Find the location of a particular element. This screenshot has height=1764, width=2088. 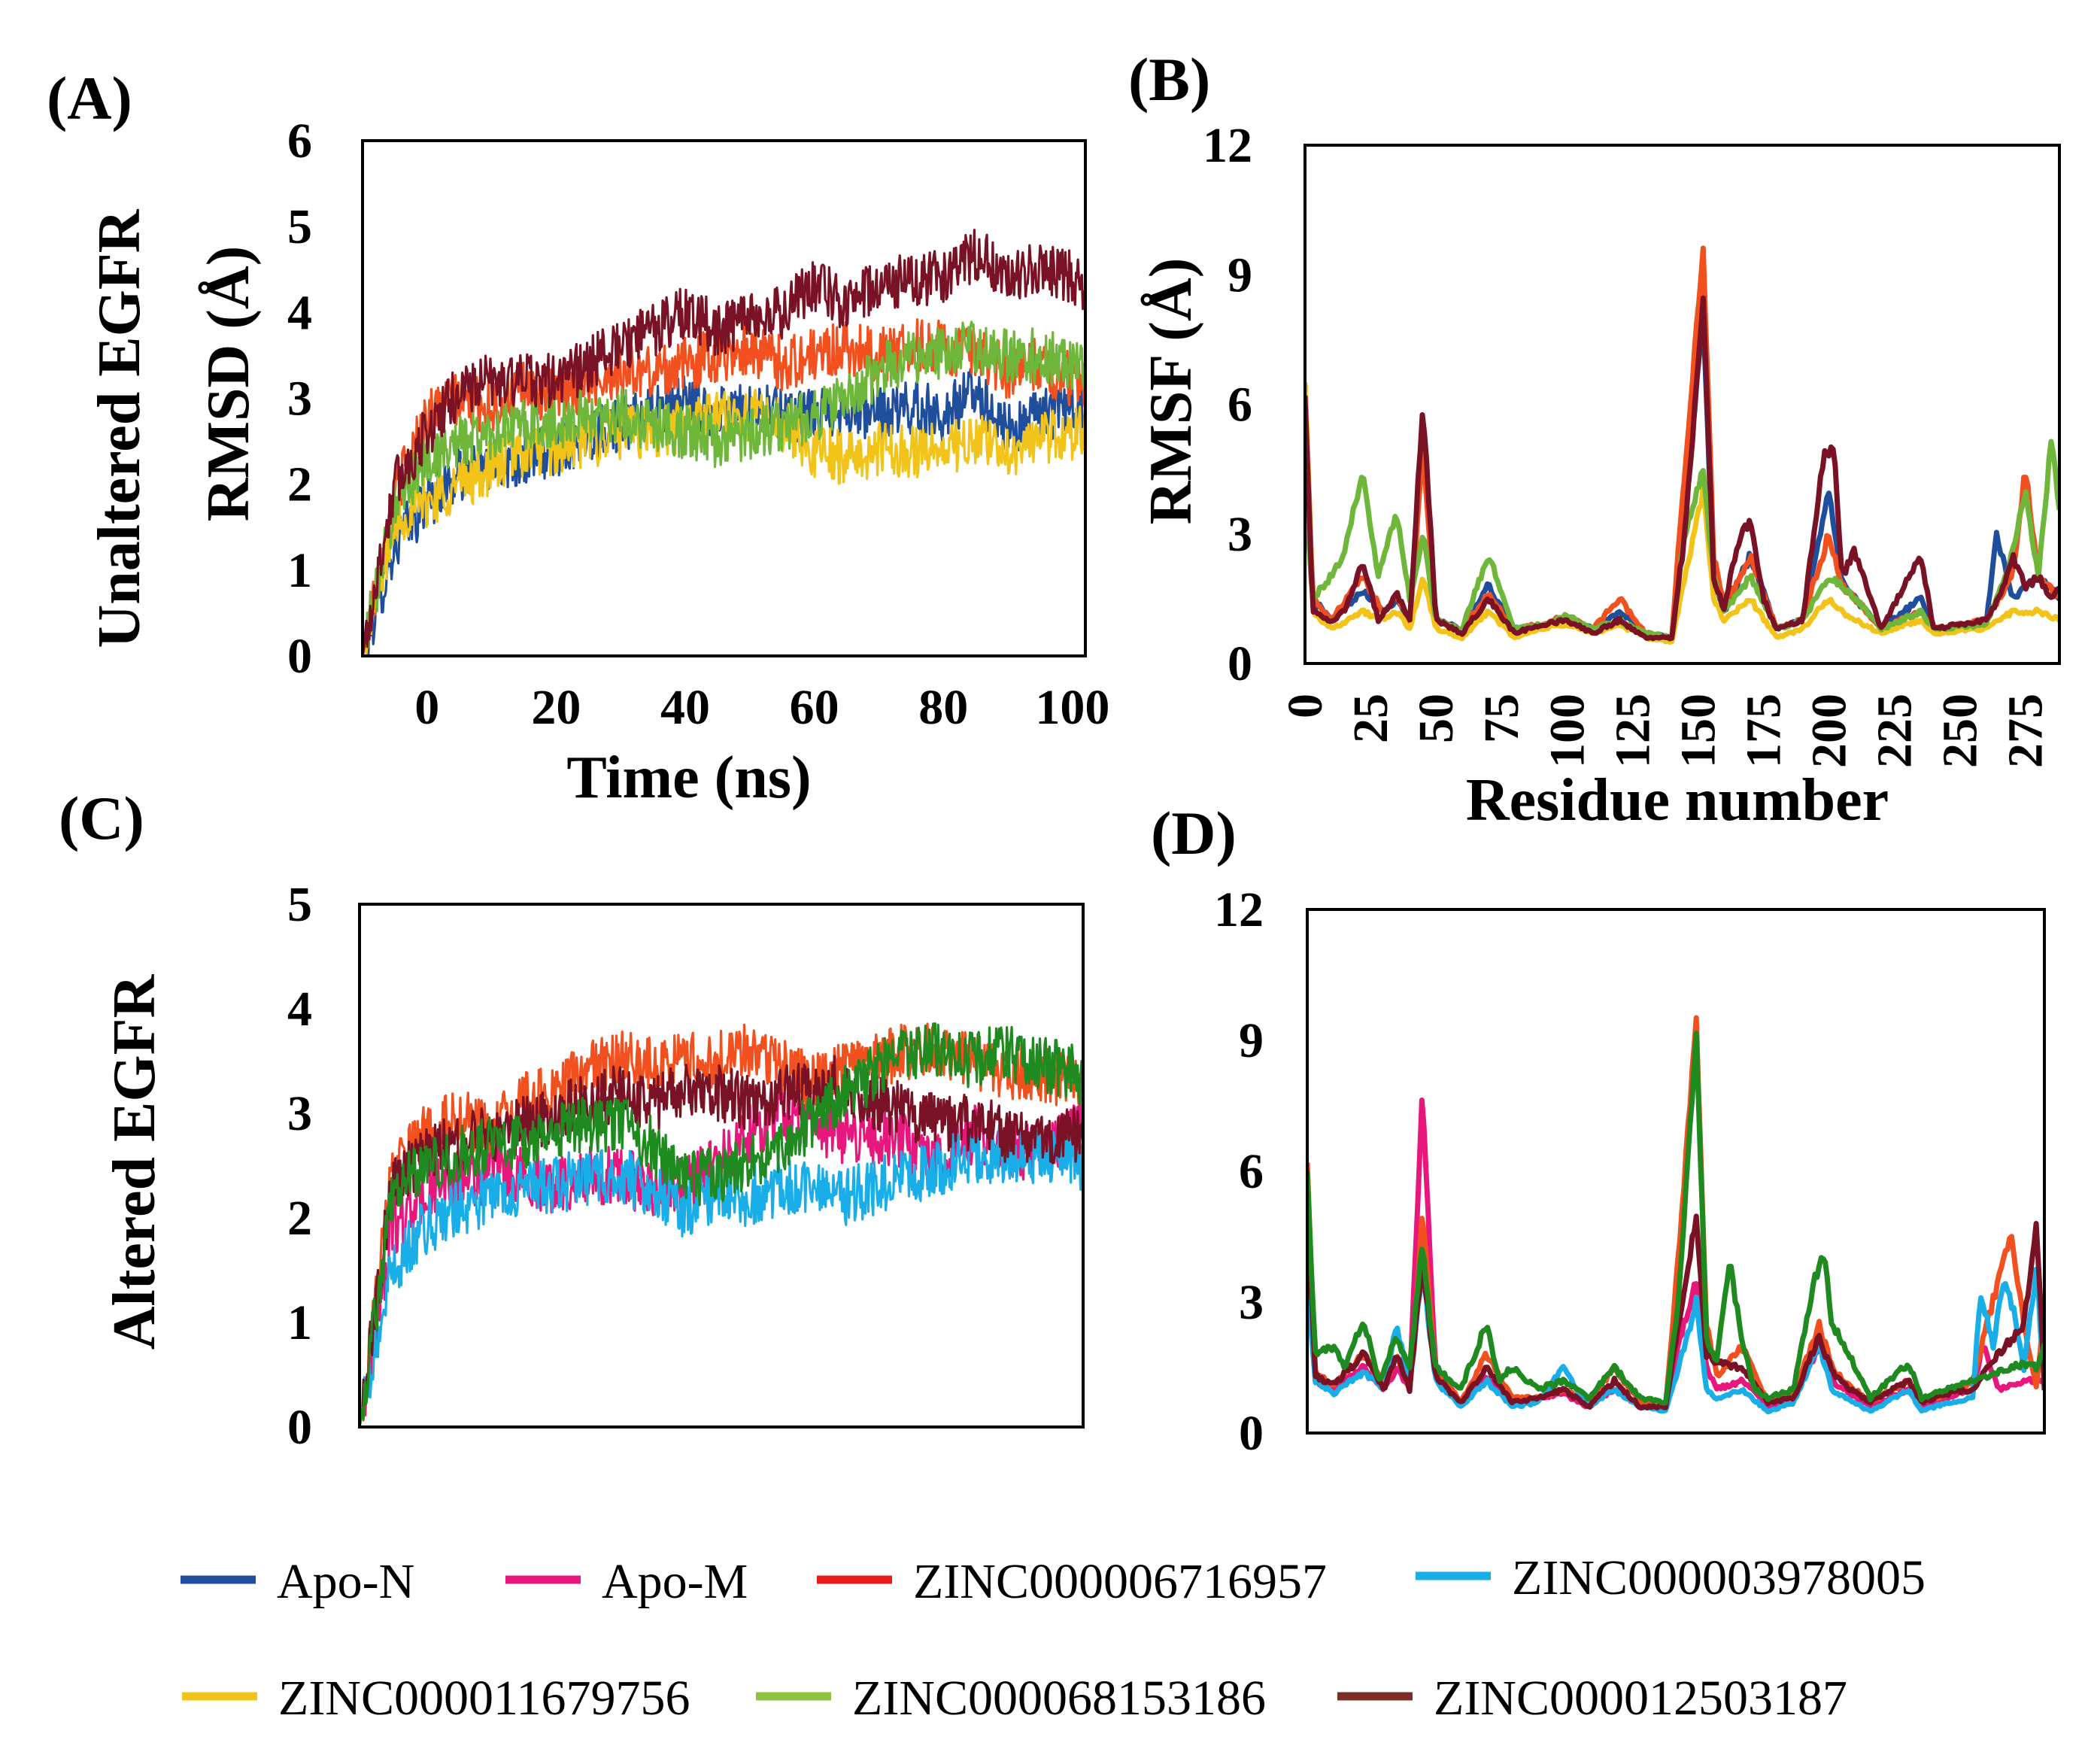

legend-label: ZINC000012503187 is located at coordinates (1640, 1698).